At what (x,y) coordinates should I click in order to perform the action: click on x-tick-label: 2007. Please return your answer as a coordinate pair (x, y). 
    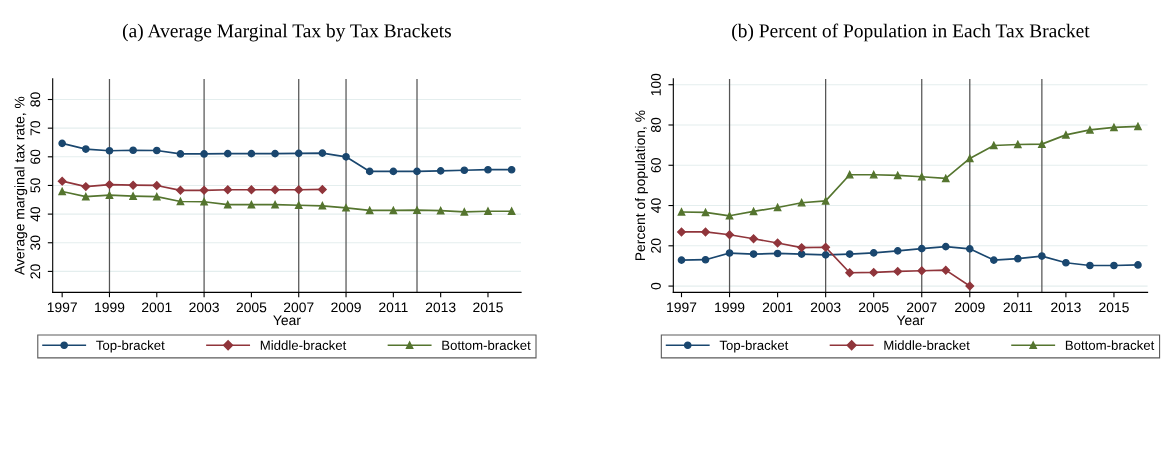
    Looking at the image, I should click on (922, 307).